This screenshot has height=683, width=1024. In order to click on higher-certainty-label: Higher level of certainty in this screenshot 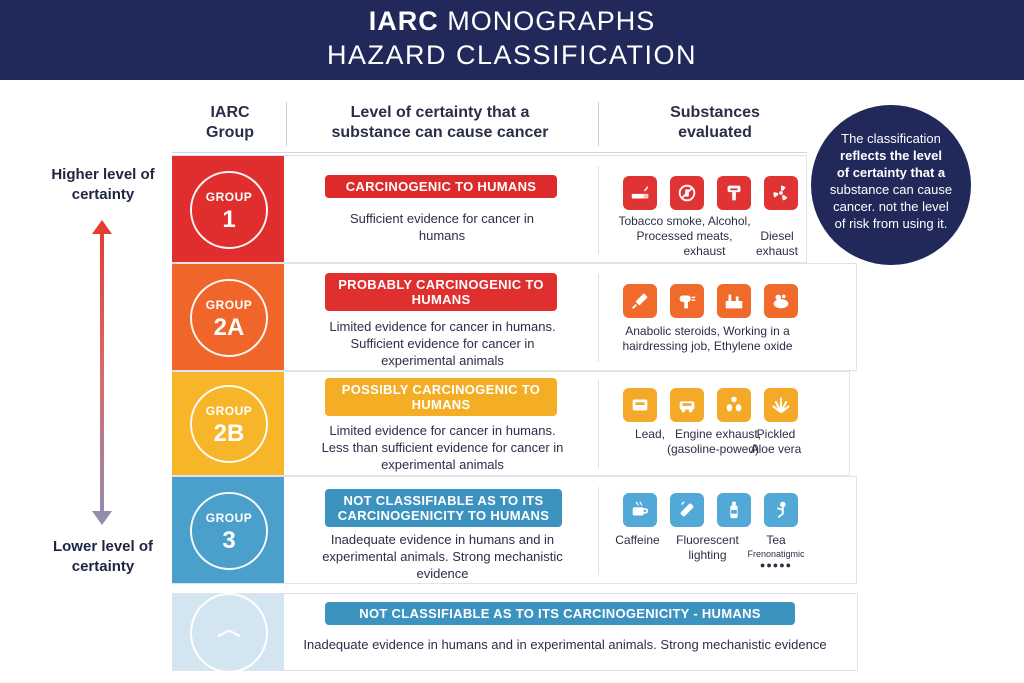, I will do `click(103, 184)`.